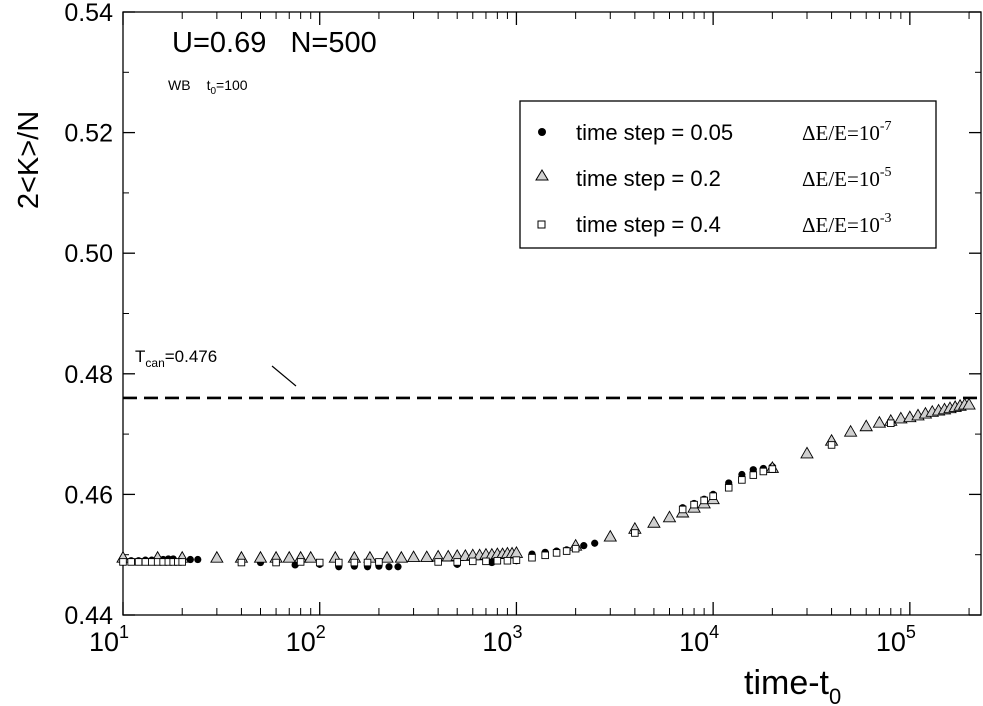 The width and height of the screenshot is (983, 706). I want to click on legend-annotation-1: ΔE/E=10-7, so click(847, 132).